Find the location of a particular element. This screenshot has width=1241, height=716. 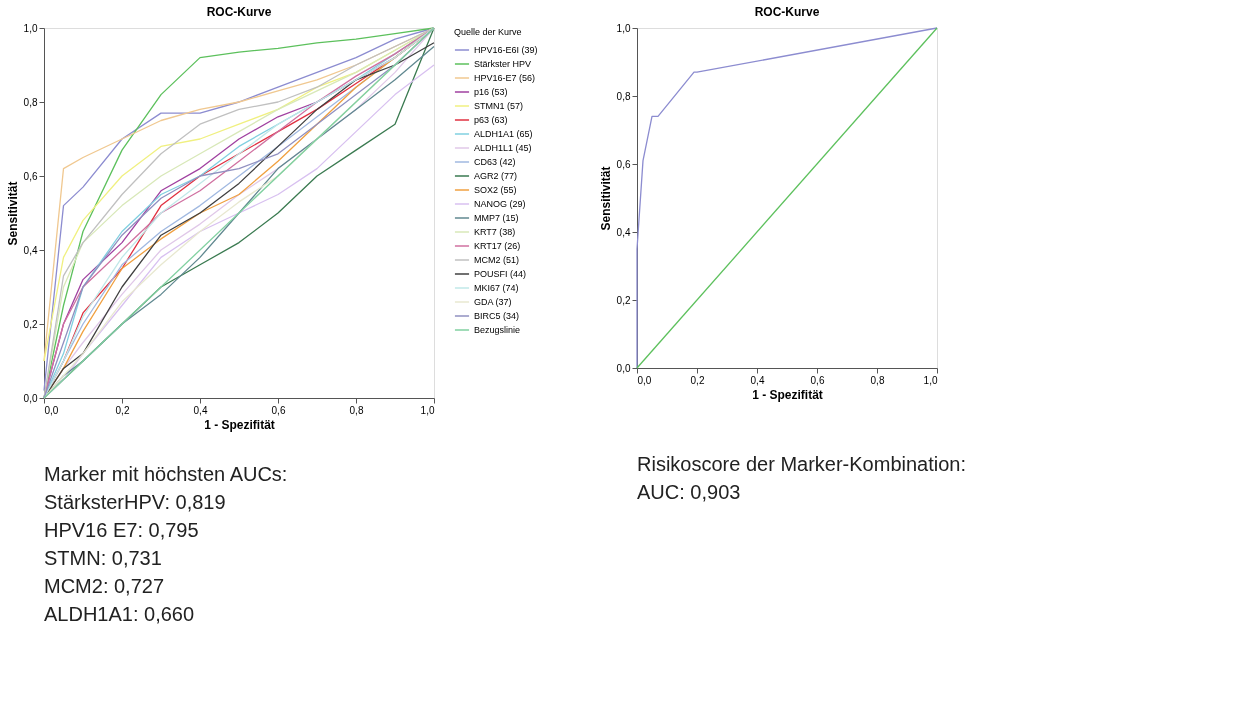

text: STMN: 0,731 is located at coordinates (103, 558).